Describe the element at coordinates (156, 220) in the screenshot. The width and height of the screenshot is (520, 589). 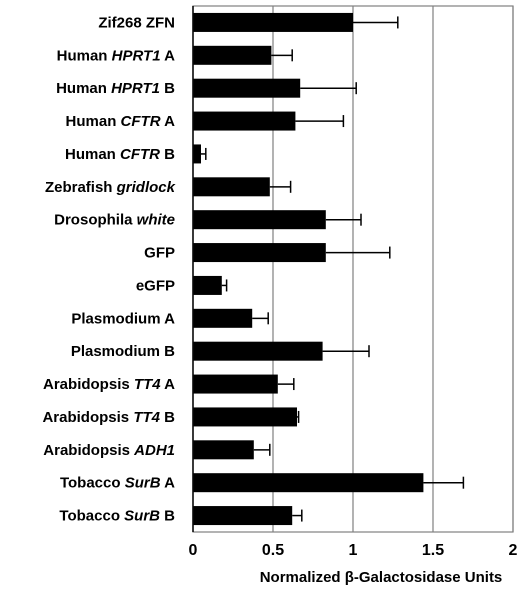
I see `category-label-part: white` at that location.